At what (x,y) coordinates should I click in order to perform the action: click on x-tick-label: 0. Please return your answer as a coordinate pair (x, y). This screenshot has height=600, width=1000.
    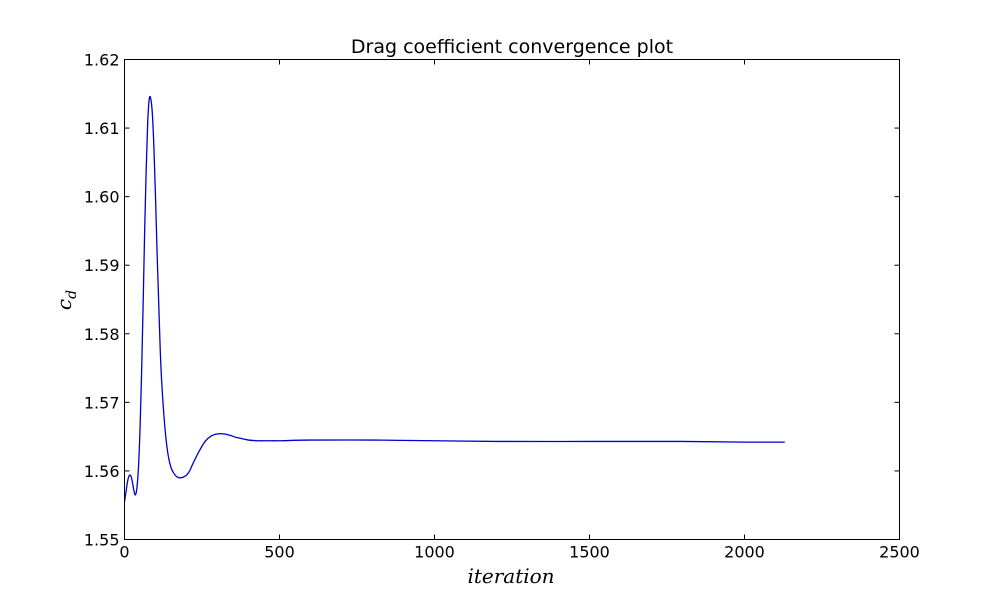
    Looking at the image, I should click on (124, 552).